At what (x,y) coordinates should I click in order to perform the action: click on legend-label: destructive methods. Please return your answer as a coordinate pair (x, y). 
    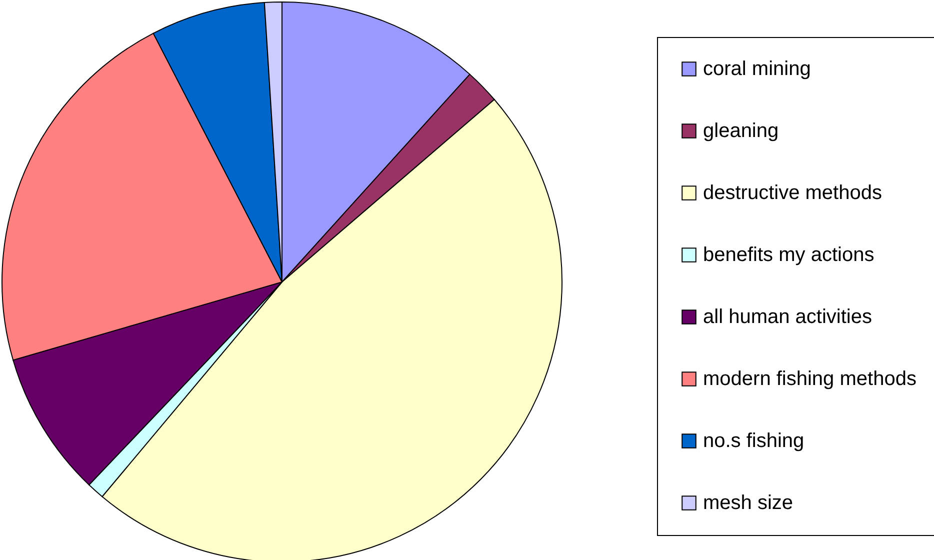
    Looking at the image, I should click on (792, 193).